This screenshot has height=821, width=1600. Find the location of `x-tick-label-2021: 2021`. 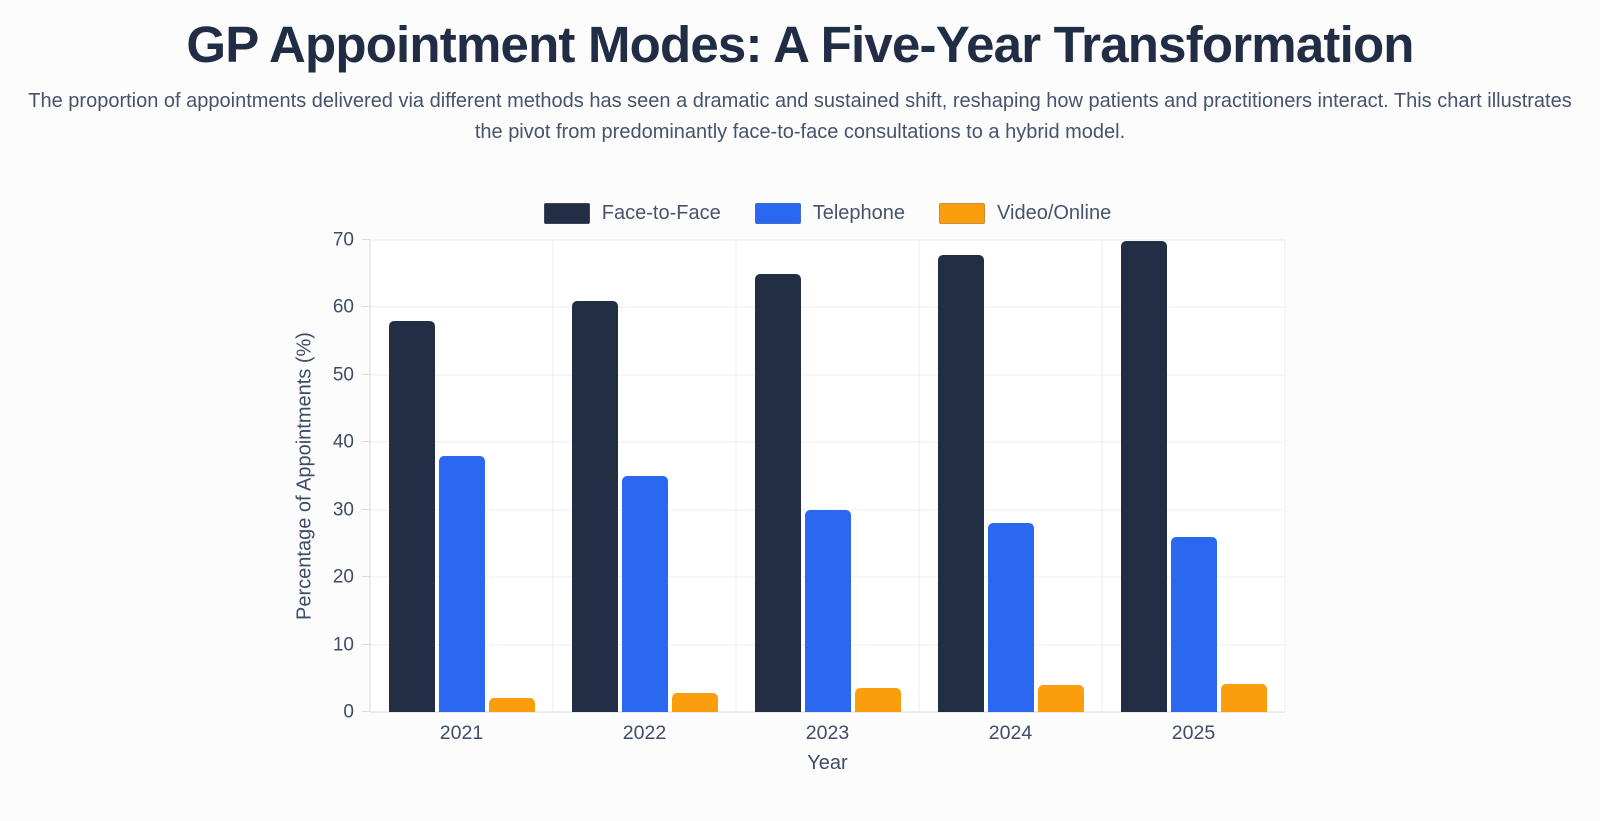

x-tick-label-2021: 2021 is located at coordinates (461, 733).